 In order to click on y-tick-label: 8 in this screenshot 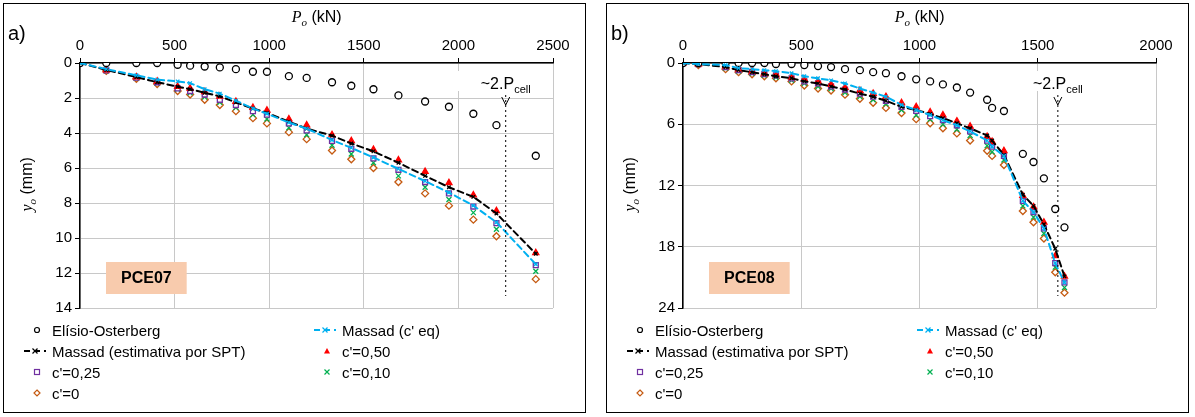, I will do `click(67, 202)`.